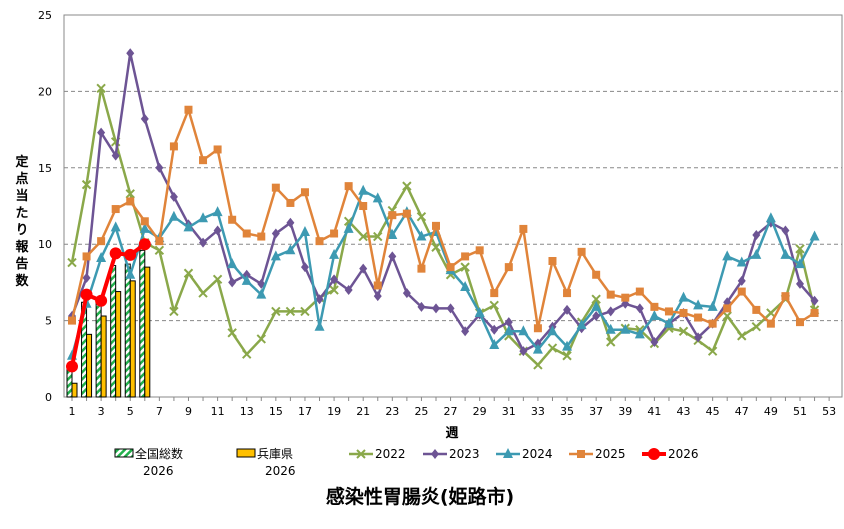 This screenshot has width=844, height=529. What do you see at coordinates (101, 411) in the screenshot?
I see `x-tick-label: 3` at bounding box center [101, 411].